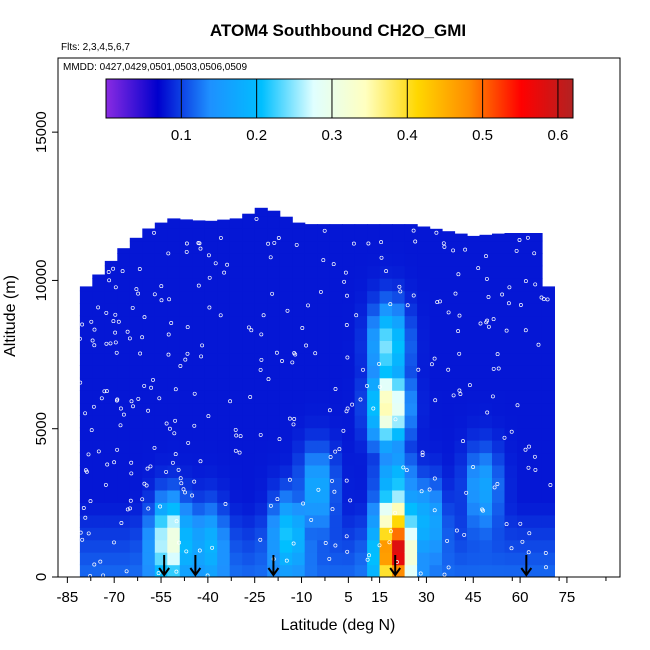  I want to click on flight-arrow, so click(273, 566).